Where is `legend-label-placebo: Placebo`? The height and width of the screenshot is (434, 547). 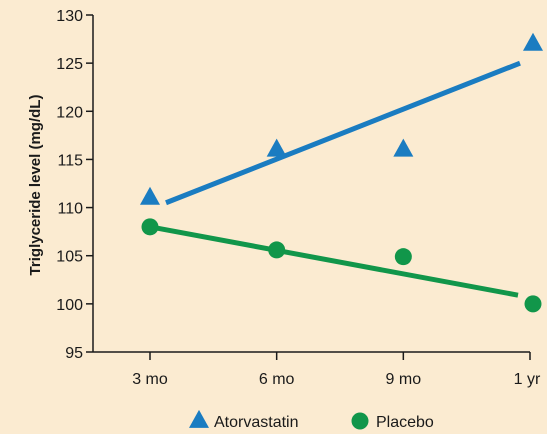
legend-label-placebo: Placebo is located at coordinates (405, 422).